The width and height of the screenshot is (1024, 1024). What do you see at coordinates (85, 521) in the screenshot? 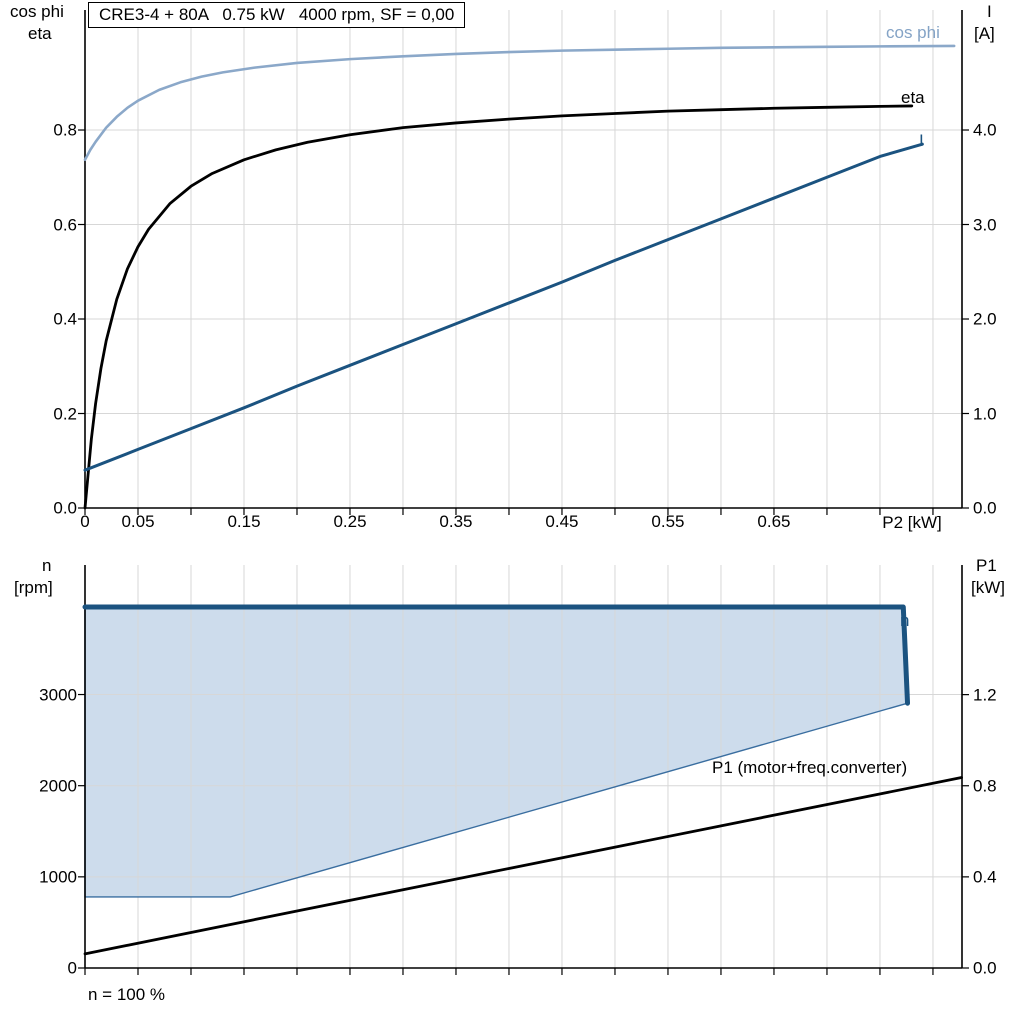
I see `x-tick-label: 0` at bounding box center [85, 521].